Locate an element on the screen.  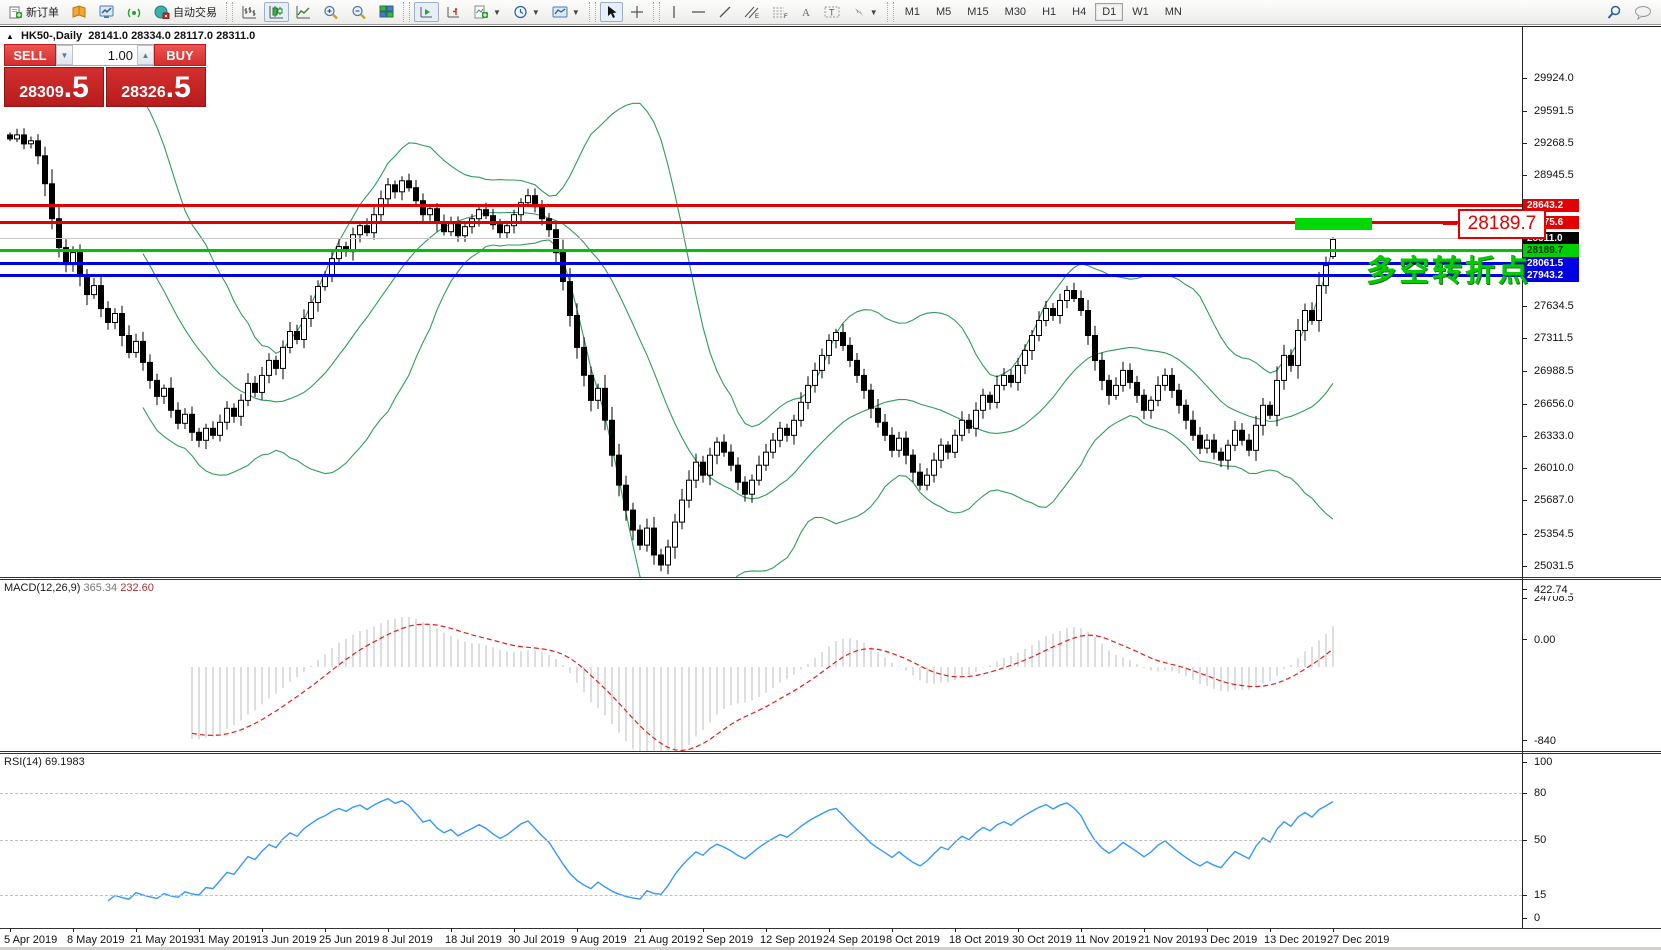
toolbar-separator is located at coordinates (592, 12).